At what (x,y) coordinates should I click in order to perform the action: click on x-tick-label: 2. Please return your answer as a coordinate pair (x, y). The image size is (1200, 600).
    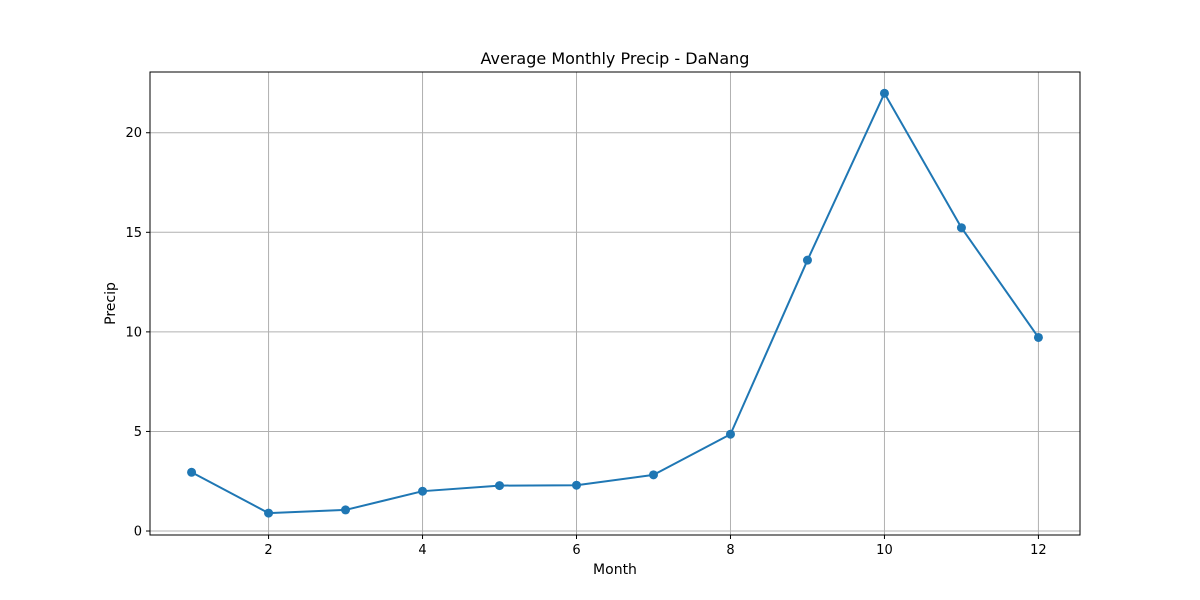
    Looking at the image, I should click on (268, 550).